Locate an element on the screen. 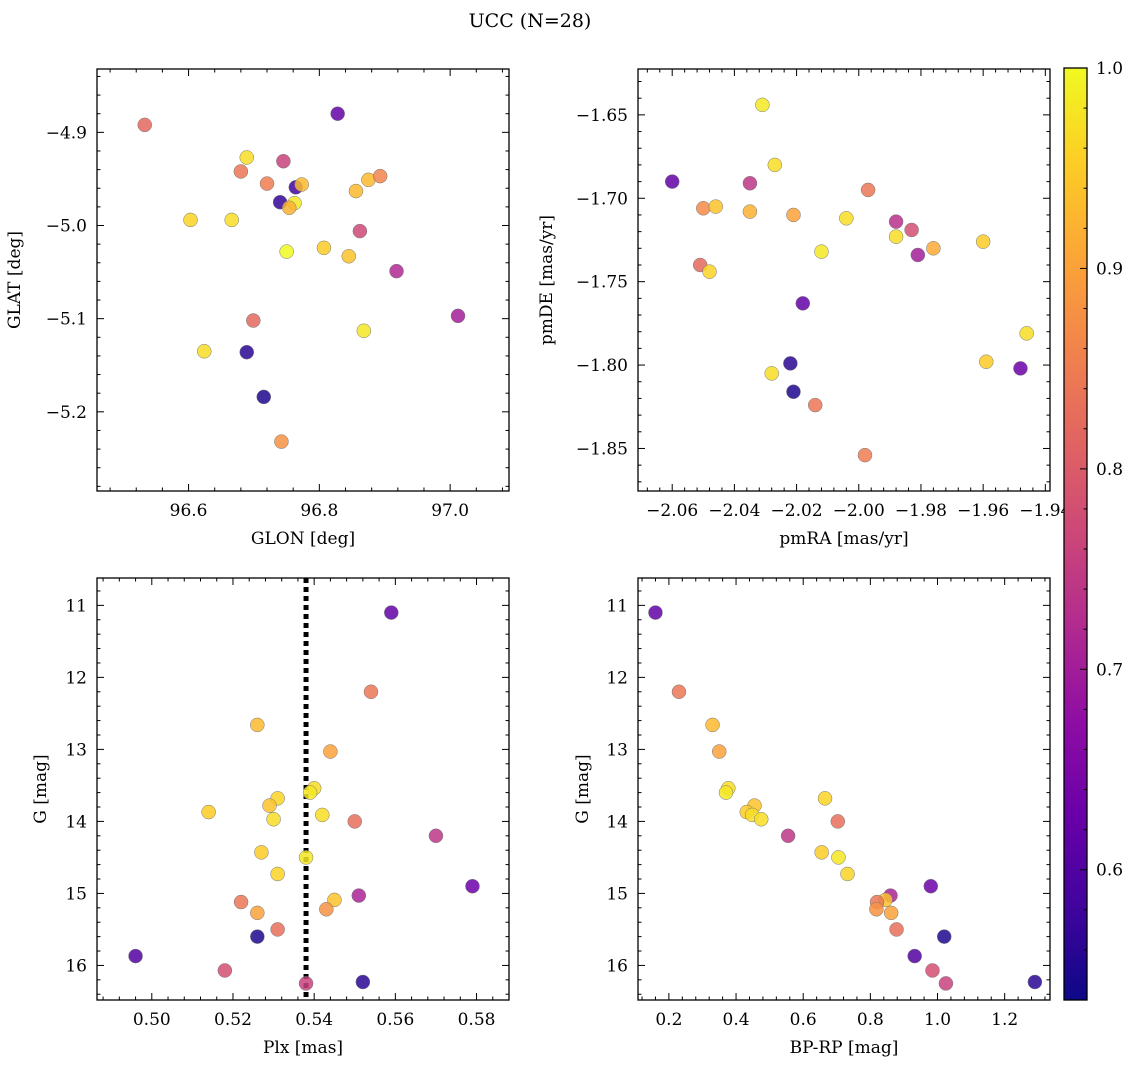 The image size is (1136, 1068). colorbar: 0.6 0.7 0.8 0.9 1.0 is located at coordinates (1093, 530).